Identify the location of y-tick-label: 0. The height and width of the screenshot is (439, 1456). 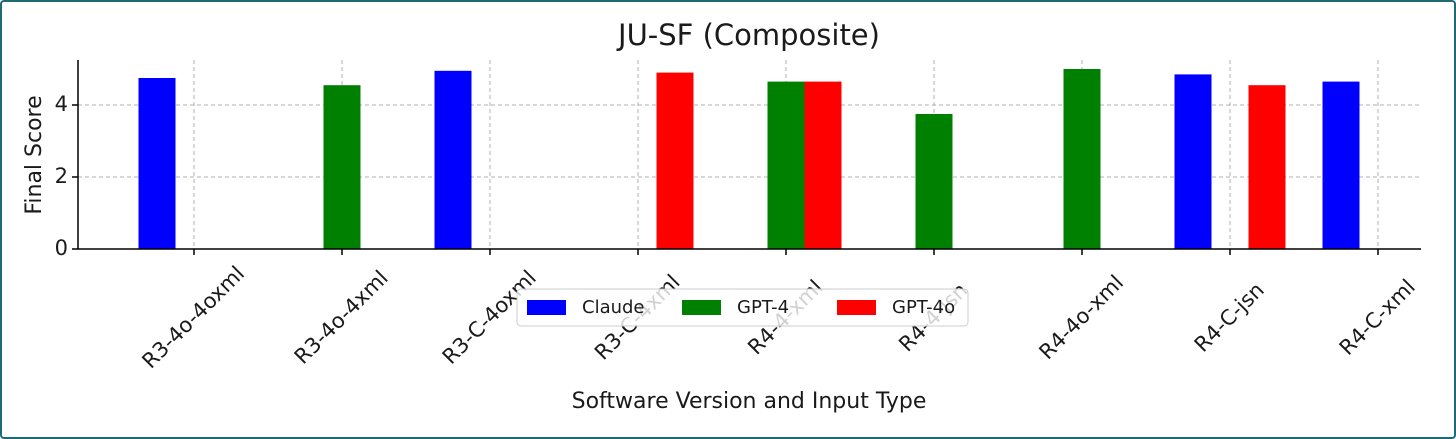
(61, 248).